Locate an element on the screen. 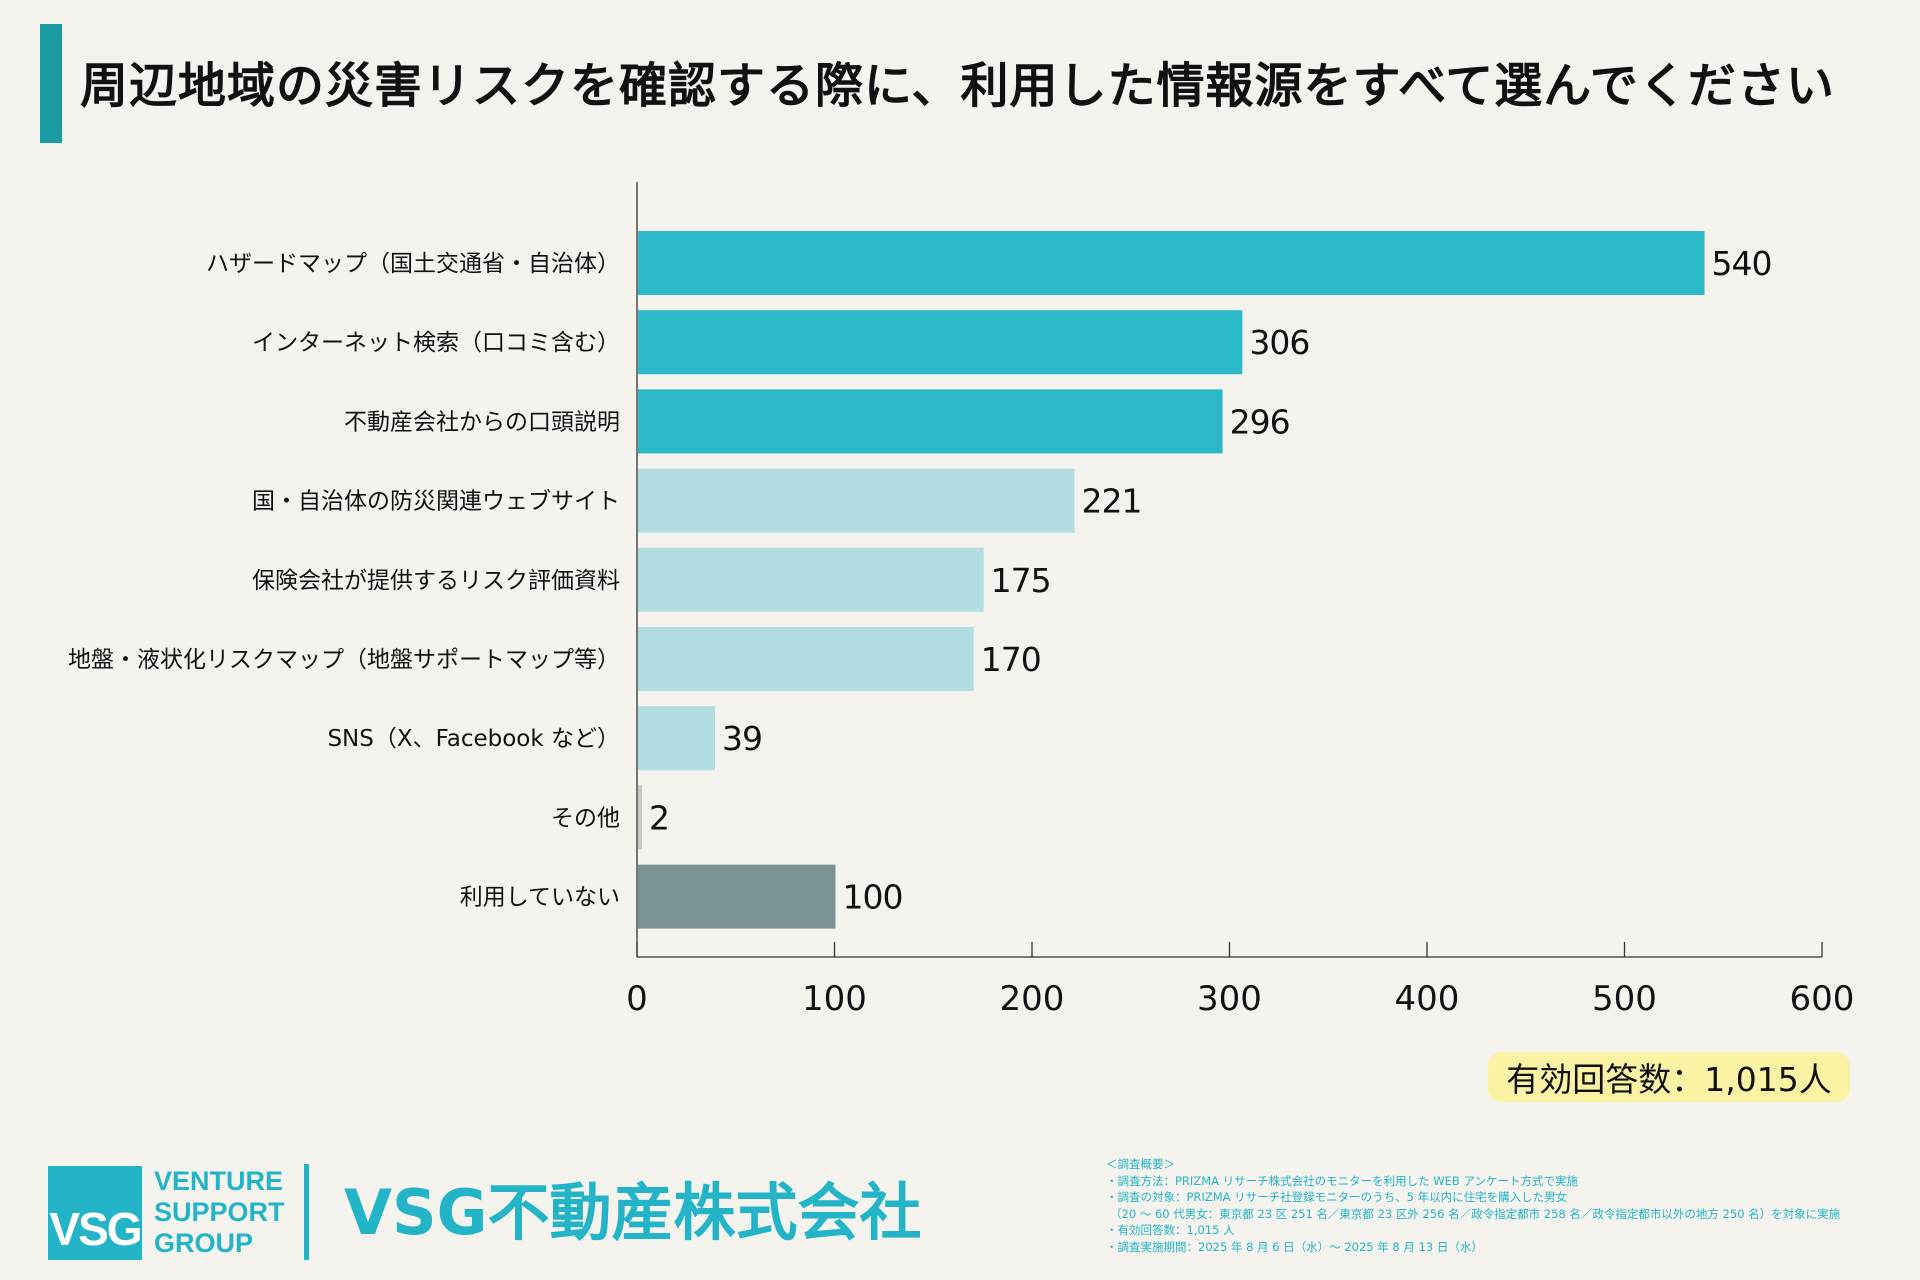 The image size is (1920, 1280). value-label: 39 is located at coordinates (742, 738).